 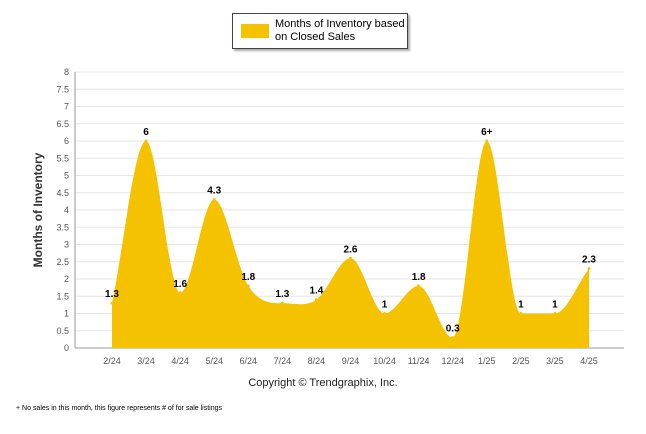 What do you see at coordinates (62, 193) in the screenshot?
I see `y-tick-label: 4.5` at bounding box center [62, 193].